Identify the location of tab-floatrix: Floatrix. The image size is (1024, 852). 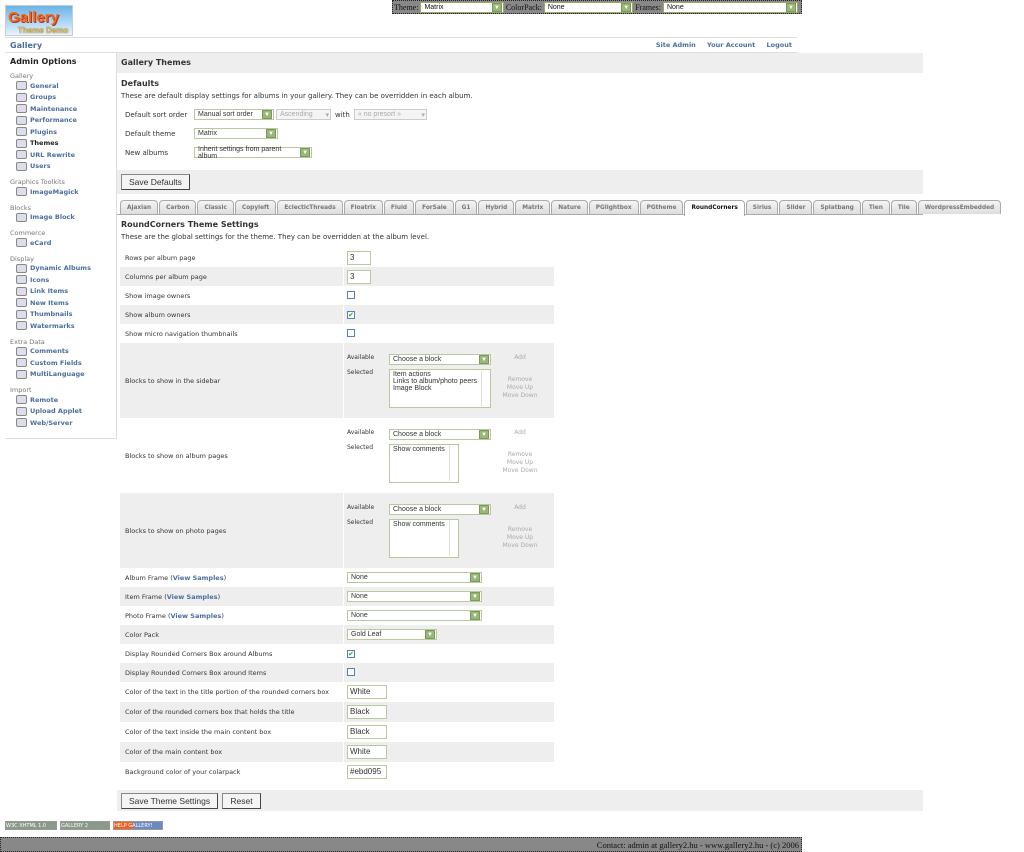
(363, 207).